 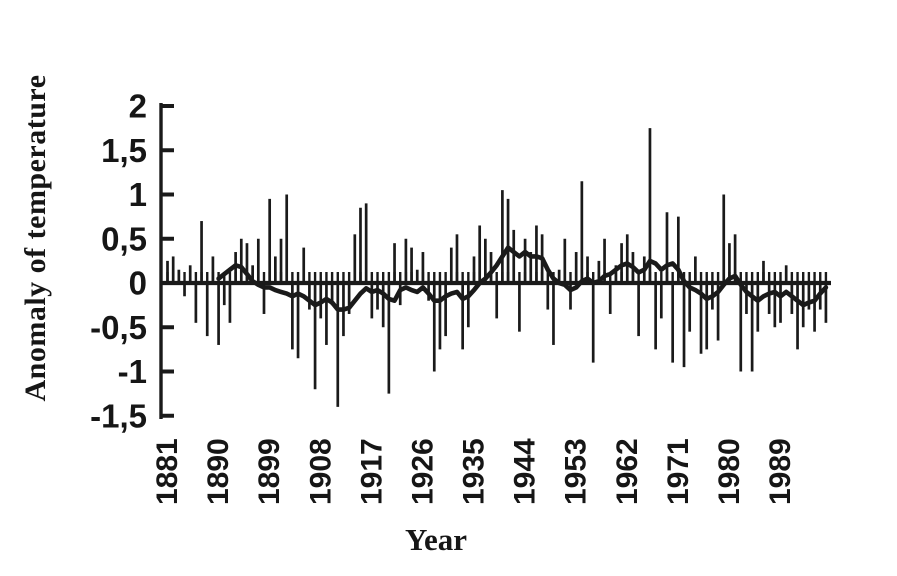 What do you see at coordinates (118, 415) in the screenshot?
I see `y-tick-label--1.5: -1,5` at bounding box center [118, 415].